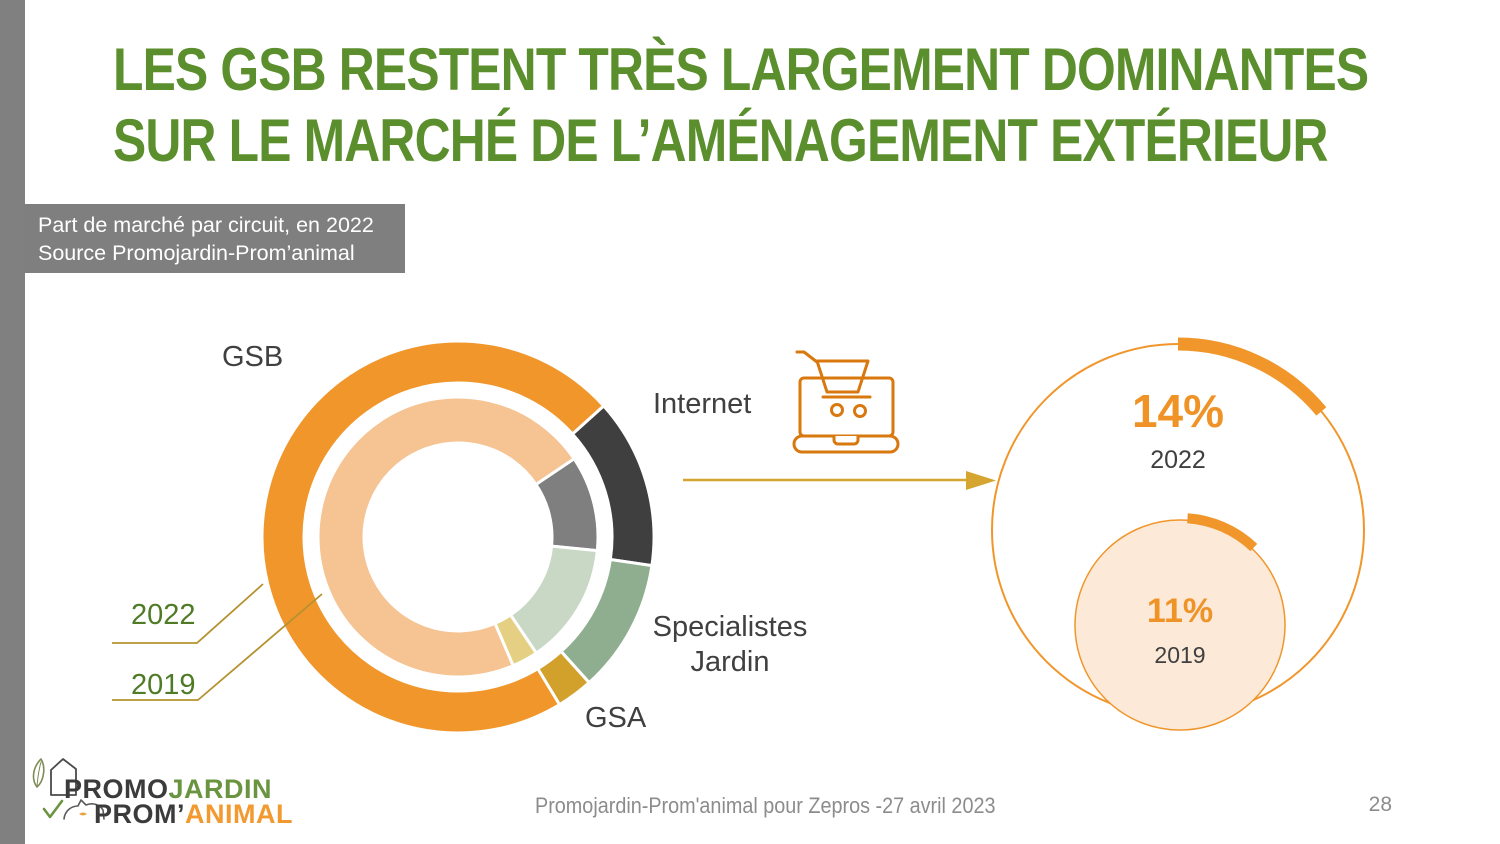 The height and width of the screenshot is (844, 1500). I want to click on logo-animal: ANIMAL, so click(239, 814).